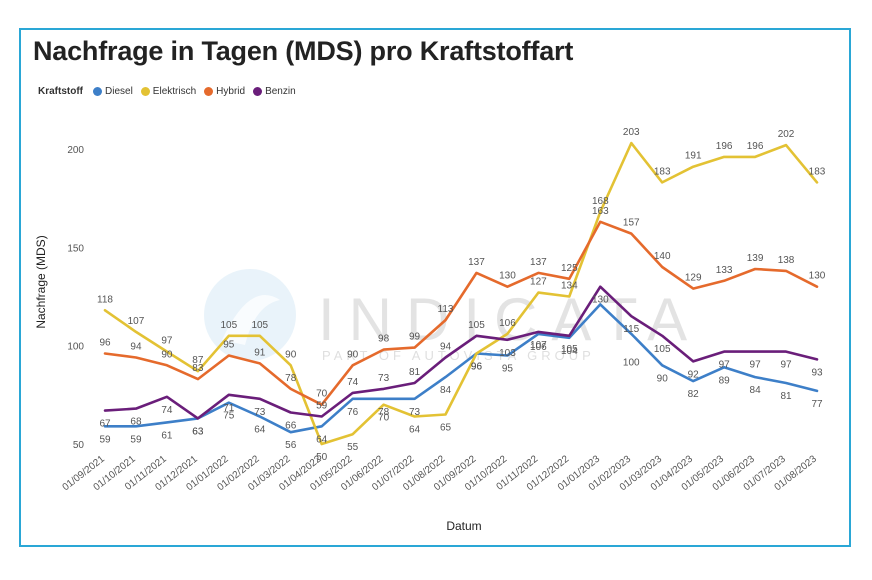 The image size is (872, 580). I want to click on data-label-diesel: 73, so click(415, 412).